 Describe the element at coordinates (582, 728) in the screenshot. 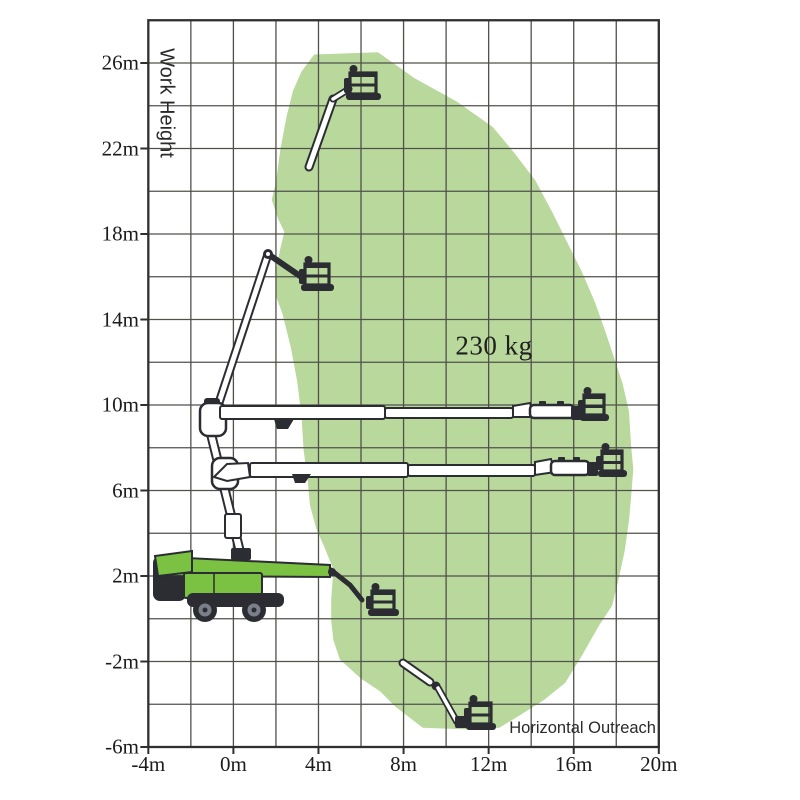

I see `x-axis-title: Horizontal Outreach` at that location.